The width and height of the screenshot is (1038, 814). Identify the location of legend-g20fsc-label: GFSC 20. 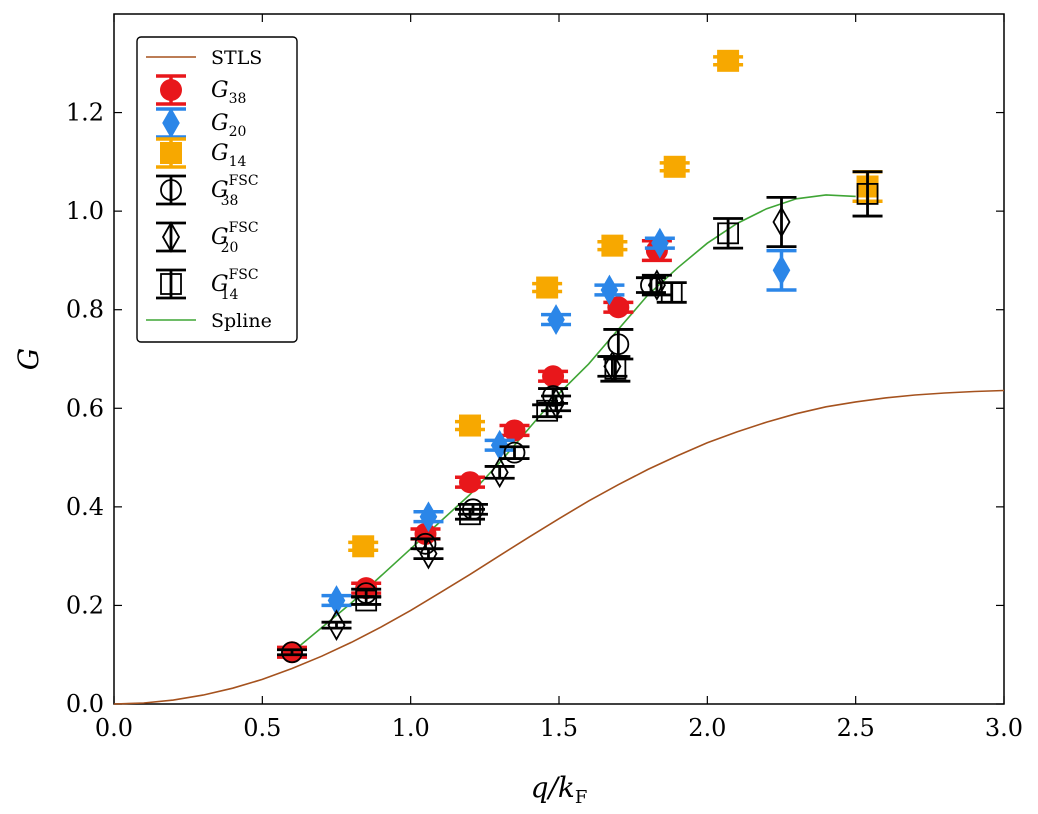
(235, 238).